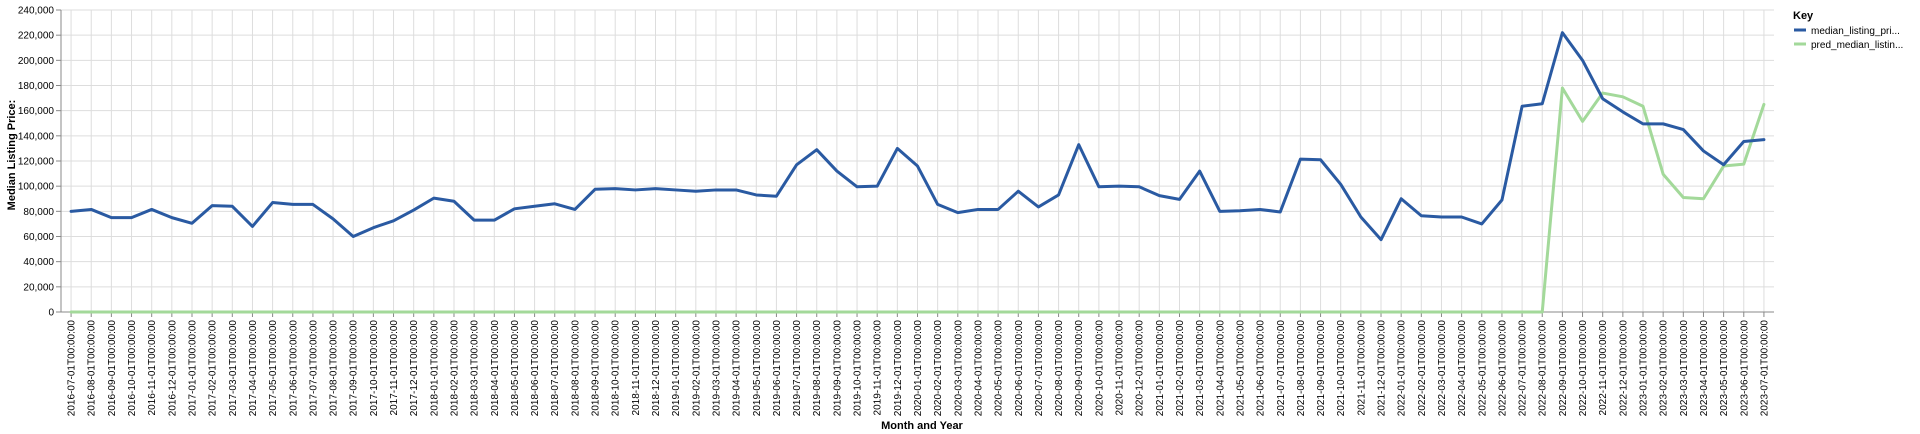 The height and width of the screenshot is (434, 1920). I want to click on x-tick-label: 2020-08-01T00:00:00, so click(1059, 368).